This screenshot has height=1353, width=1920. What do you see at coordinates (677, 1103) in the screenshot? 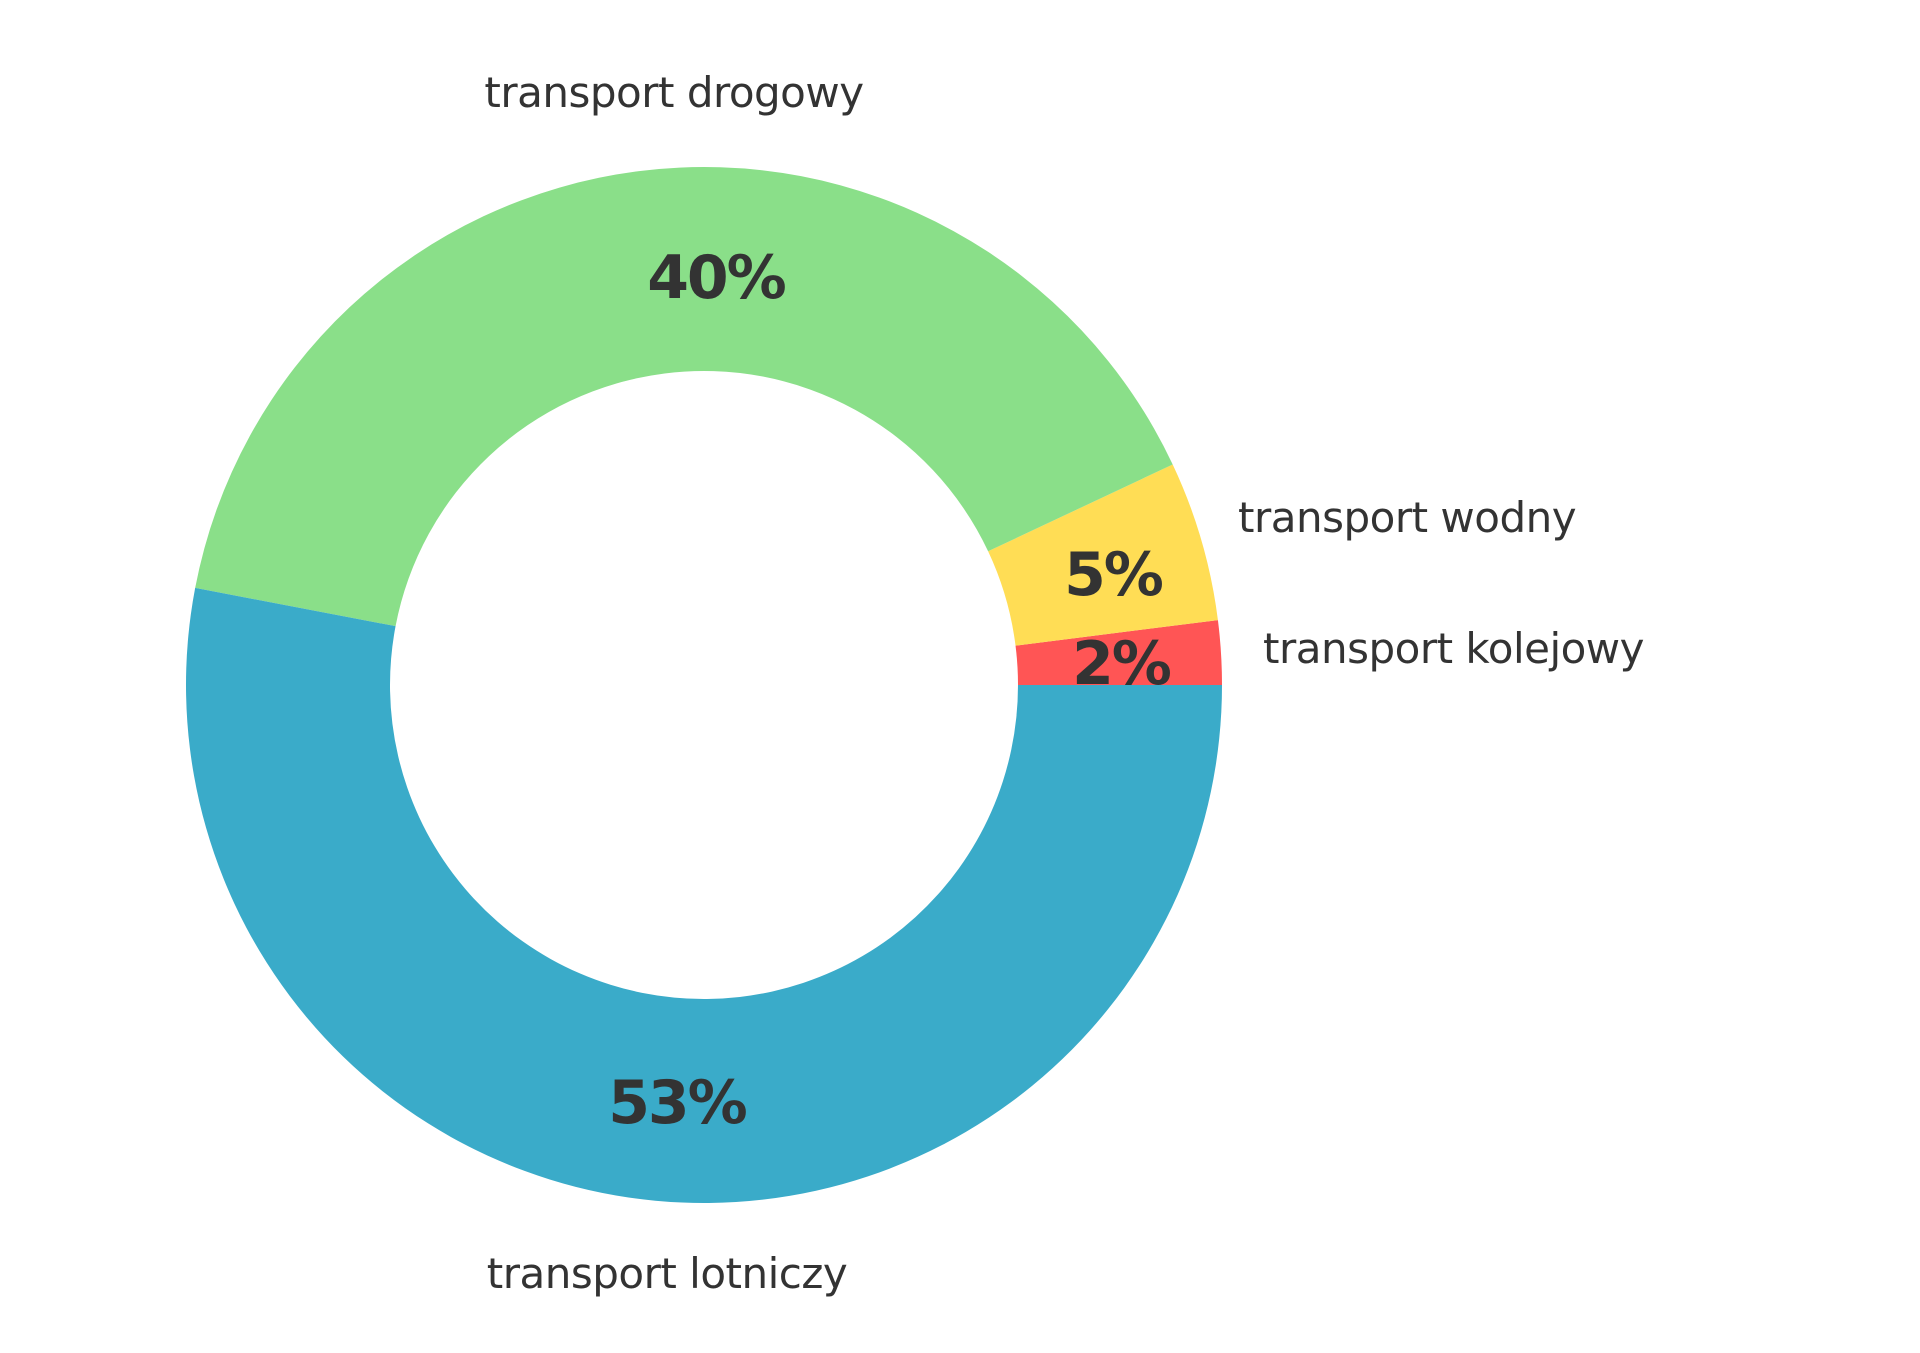
I see `percent-label-transport-lotniczy: 53%` at bounding box center [677, 1103].